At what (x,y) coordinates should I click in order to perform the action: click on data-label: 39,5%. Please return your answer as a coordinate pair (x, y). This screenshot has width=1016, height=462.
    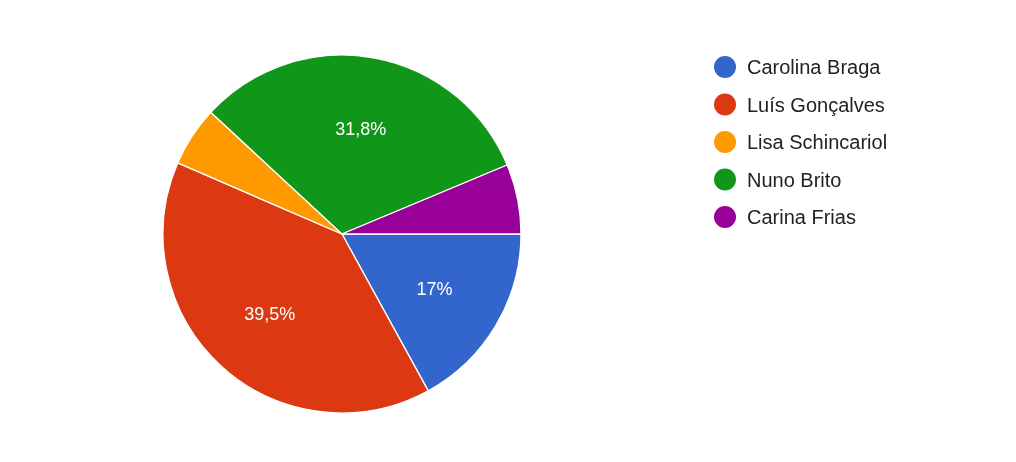
    Looking at the image, I should click on (270, 313).